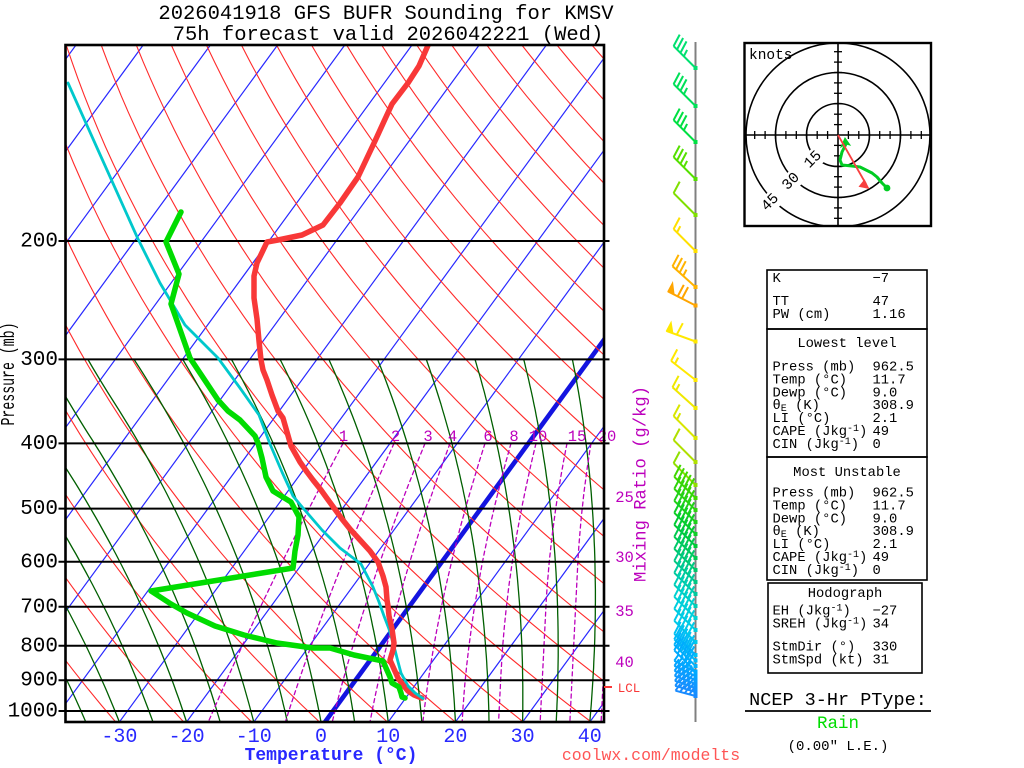  Describe the element at coordinates (39, 607) in the screenshot. I see `svg-text: 700` at that location.